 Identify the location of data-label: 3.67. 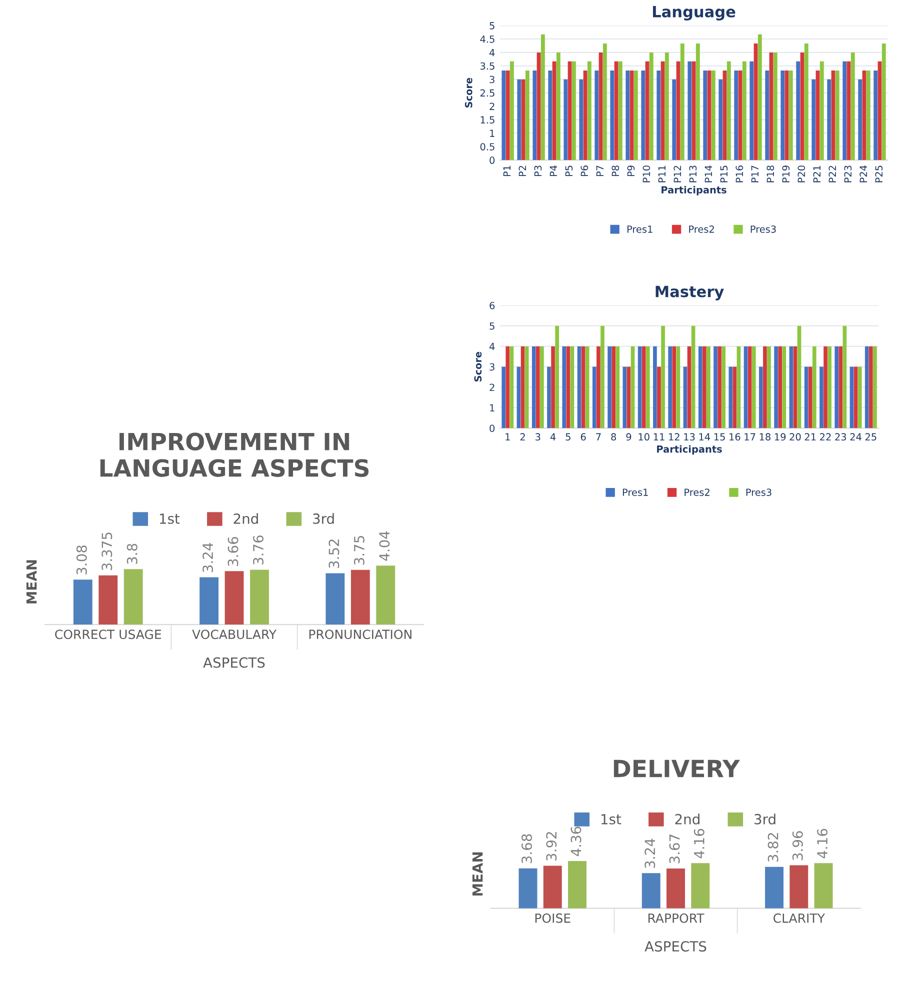
(674, 849).